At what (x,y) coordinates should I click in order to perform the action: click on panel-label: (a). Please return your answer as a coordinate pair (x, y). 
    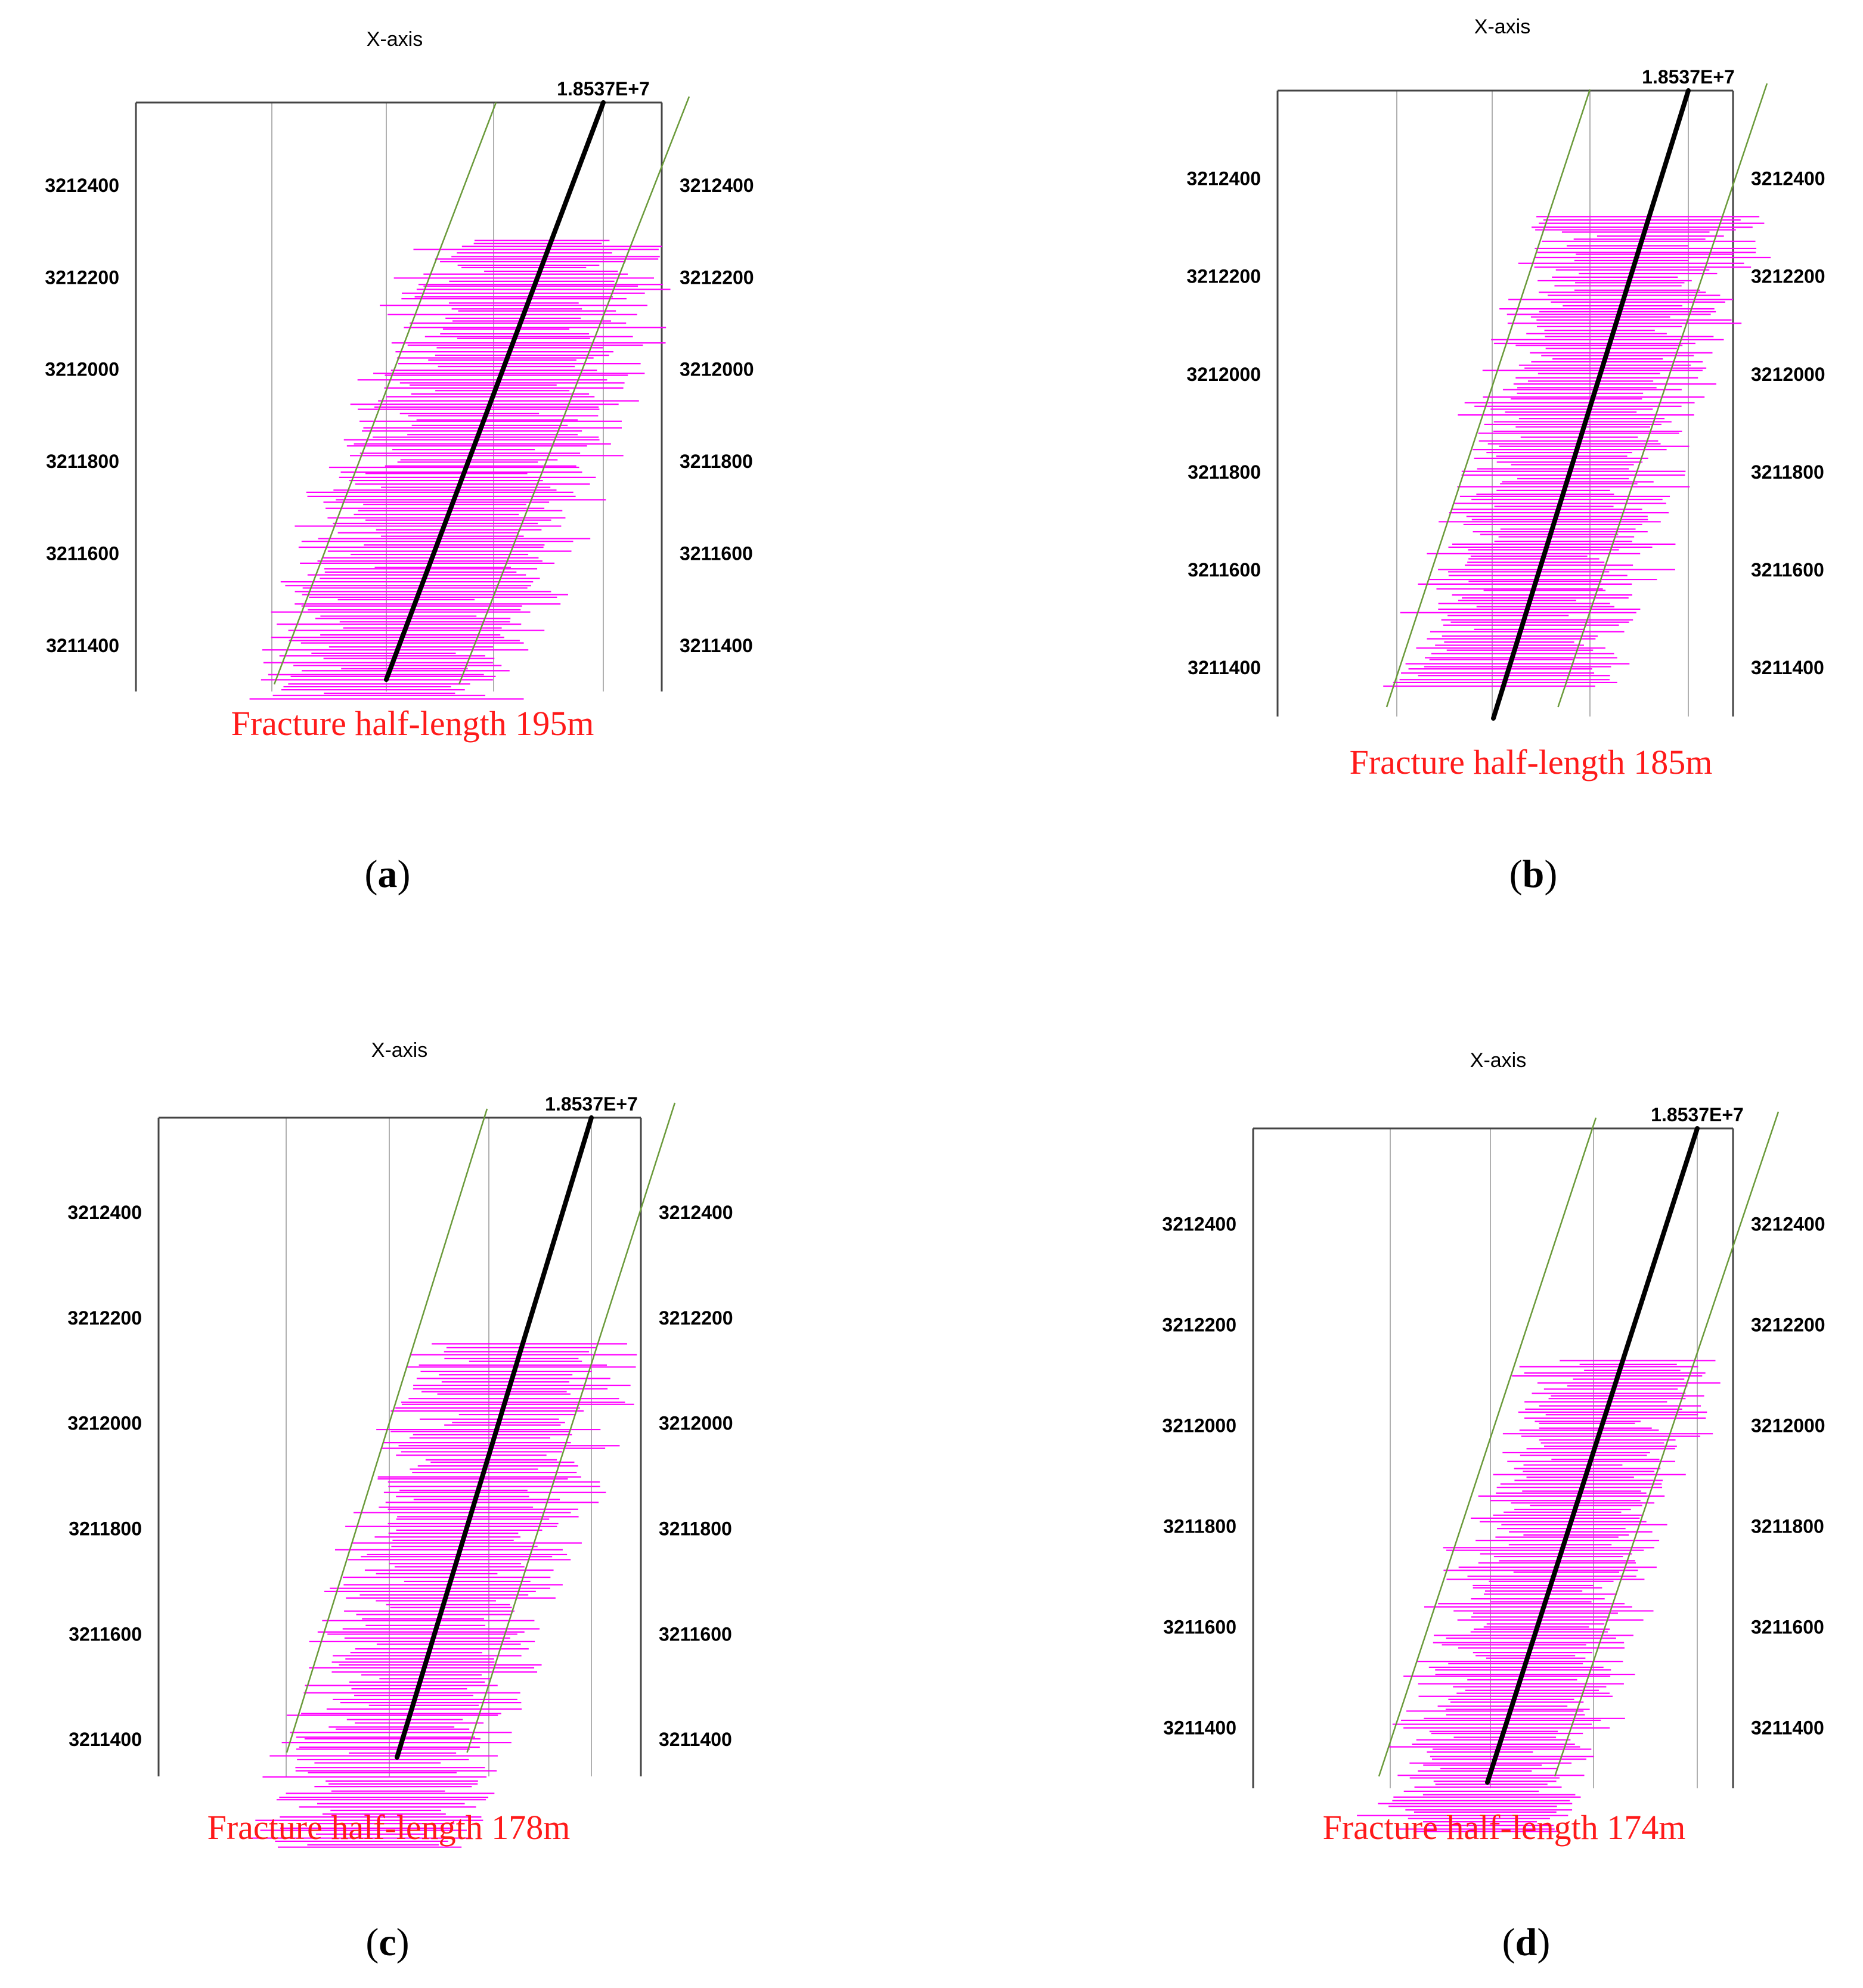
    Looking at the image, I should click on (388, 874).